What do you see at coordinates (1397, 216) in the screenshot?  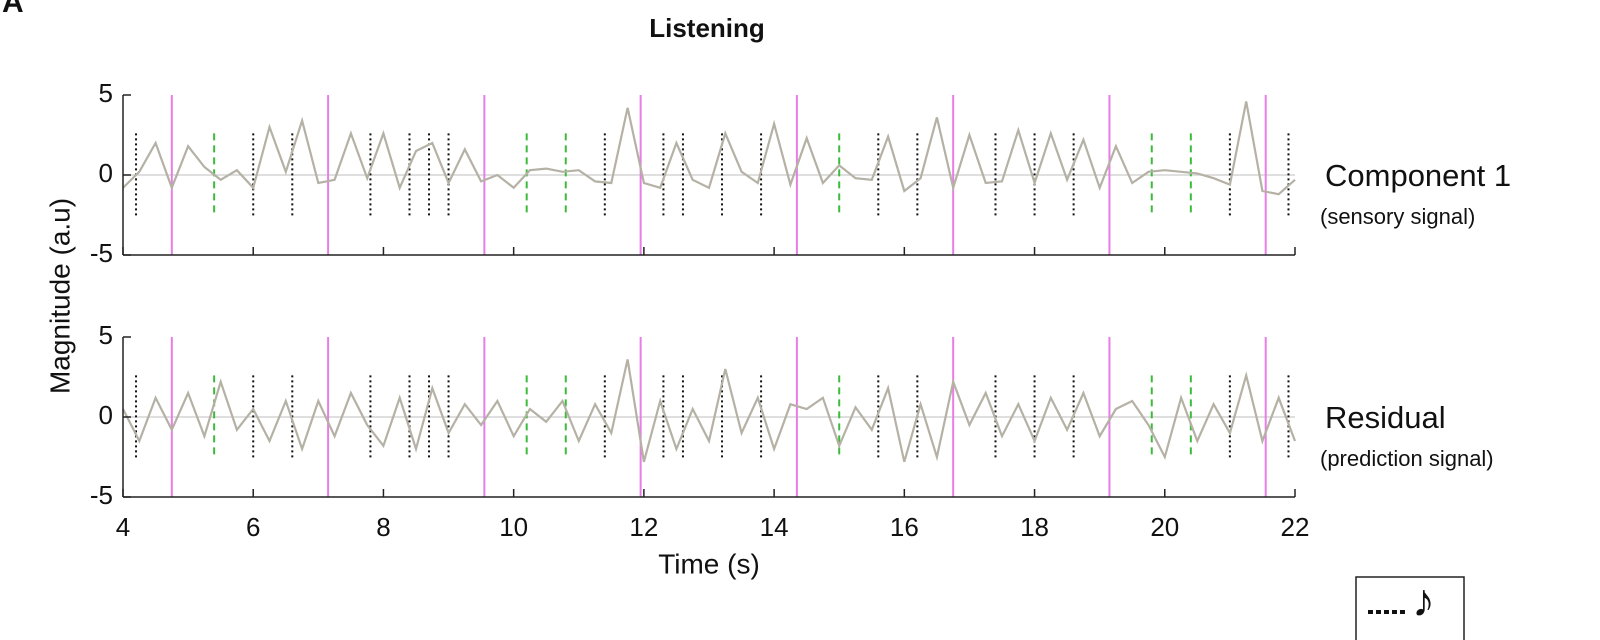 I see `panel-sublabel: (sensory signal)` at bounding box center [1397, 216].